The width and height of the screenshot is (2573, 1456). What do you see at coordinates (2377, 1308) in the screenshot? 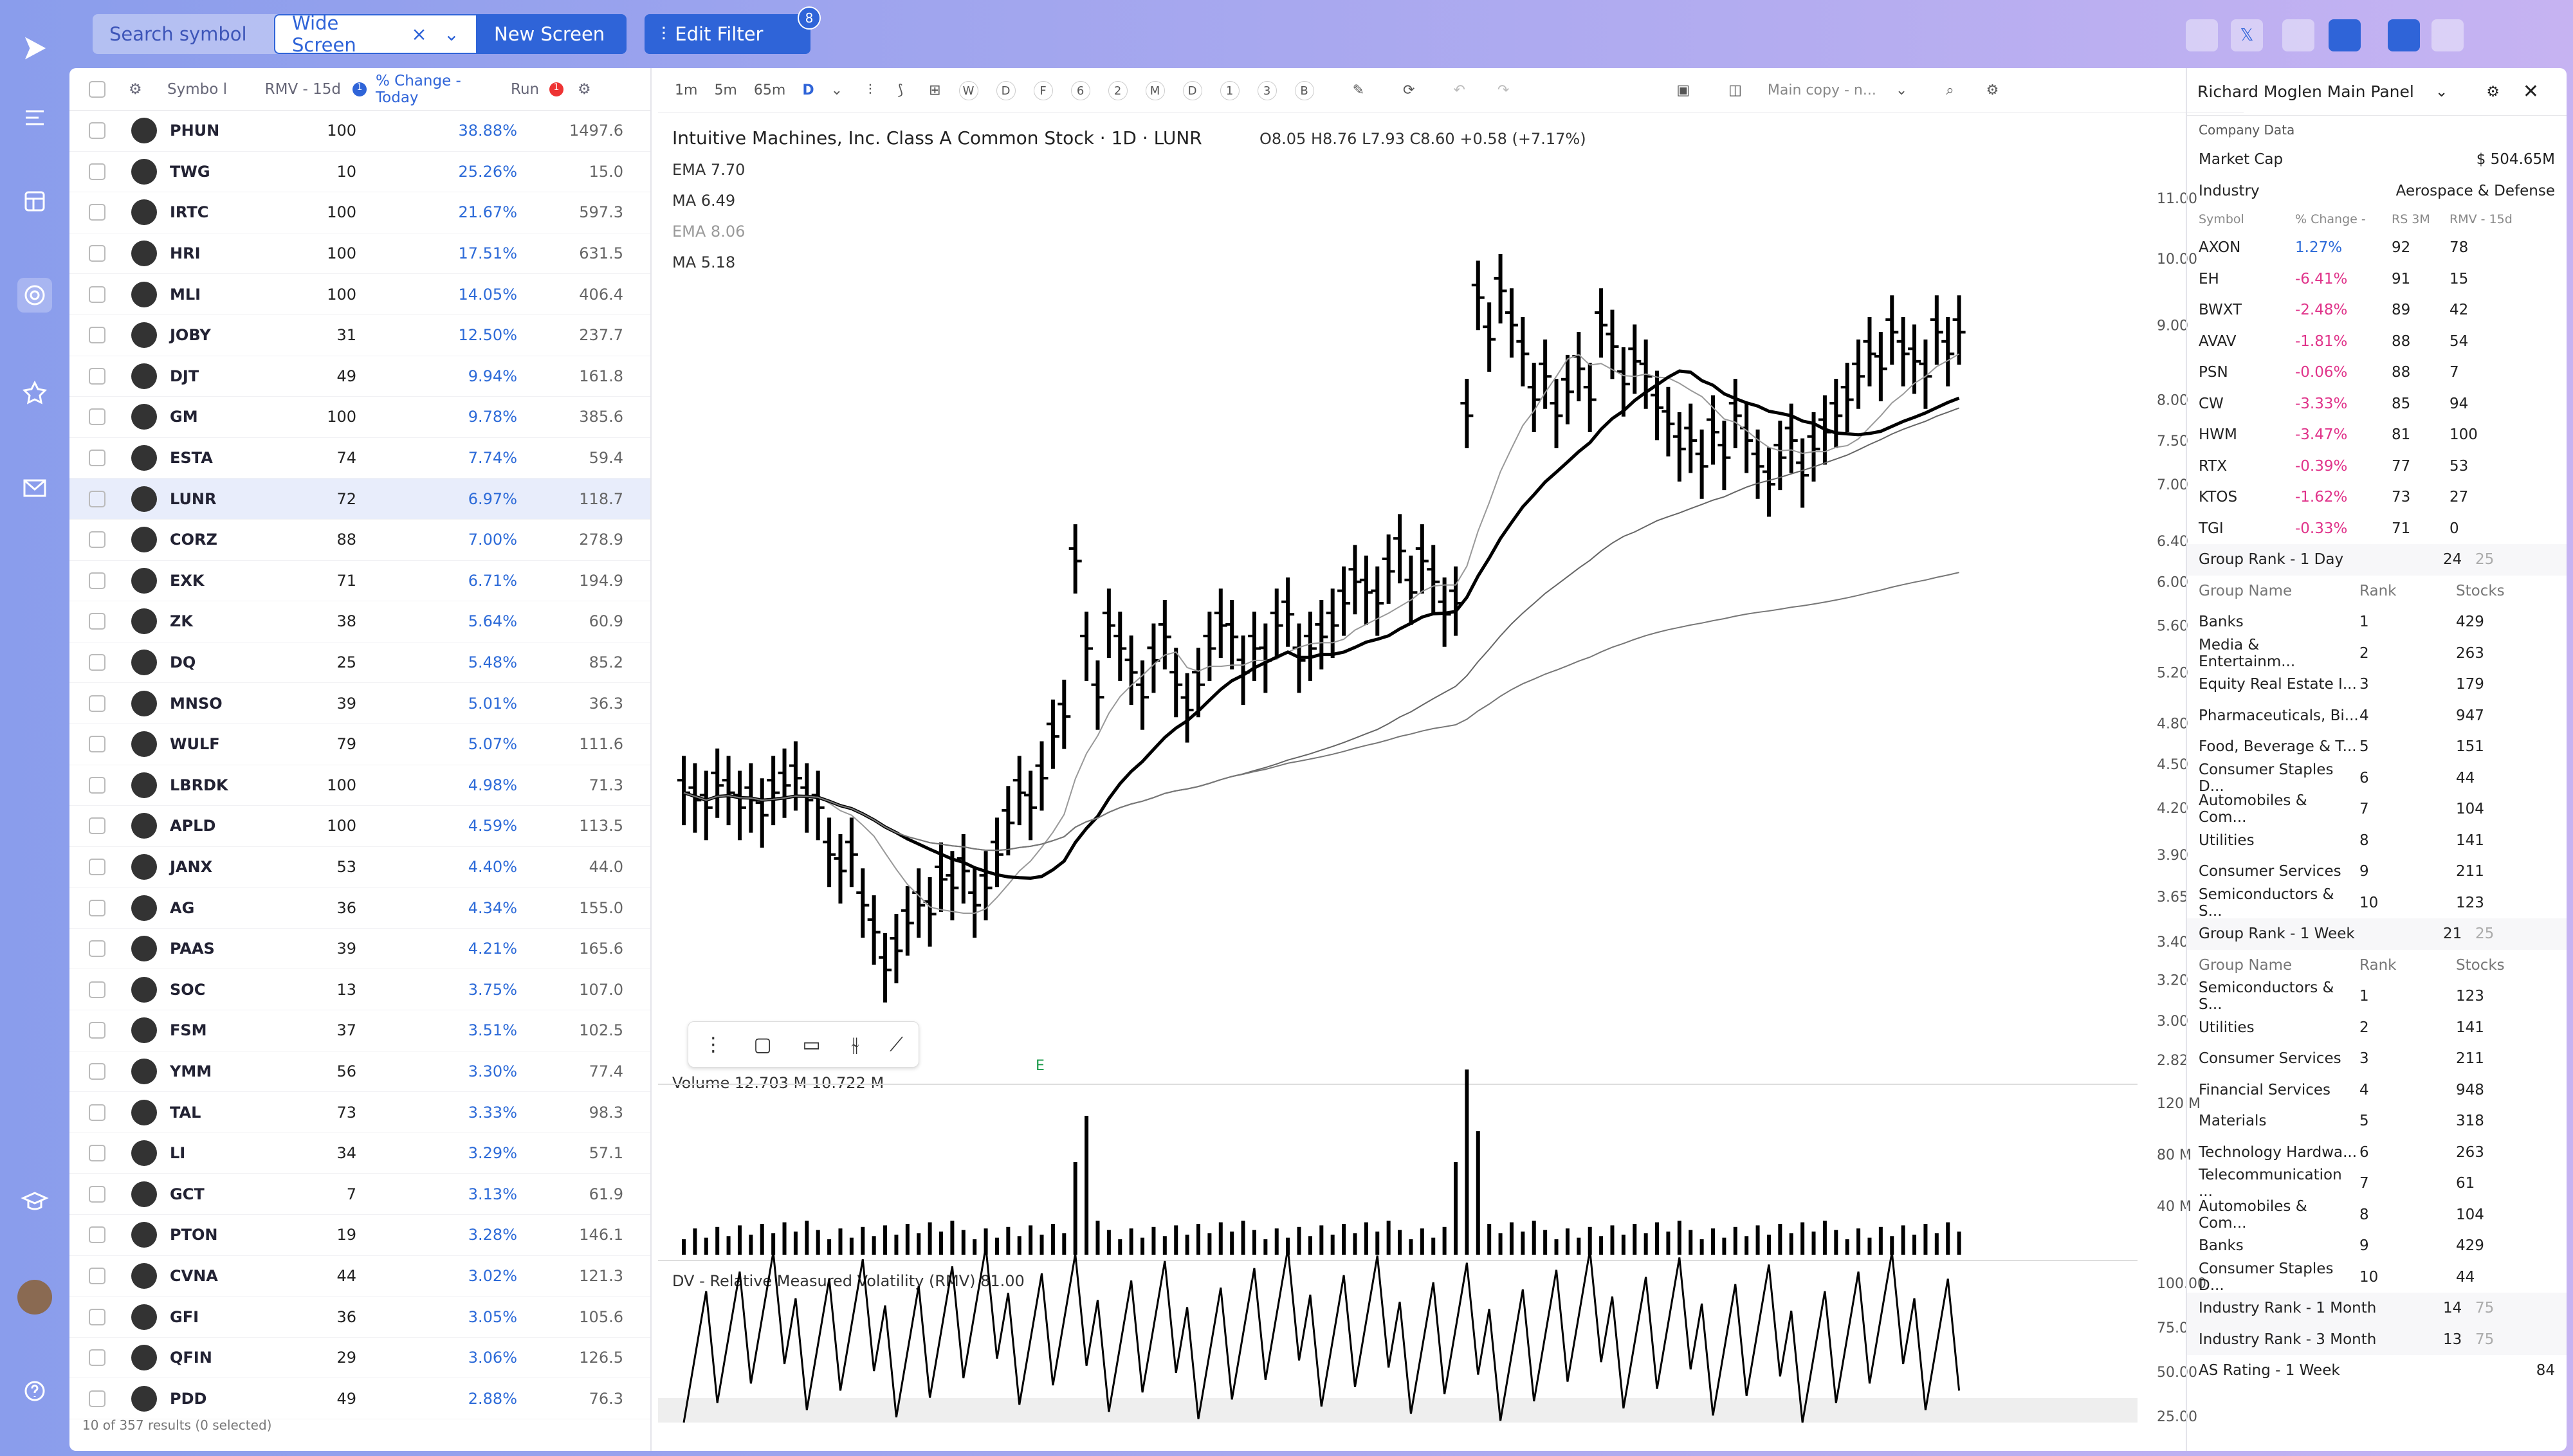
I see `group-rank-header: Industry Rank - 1 Month 14 75` at bounding box center [2377, 1308].